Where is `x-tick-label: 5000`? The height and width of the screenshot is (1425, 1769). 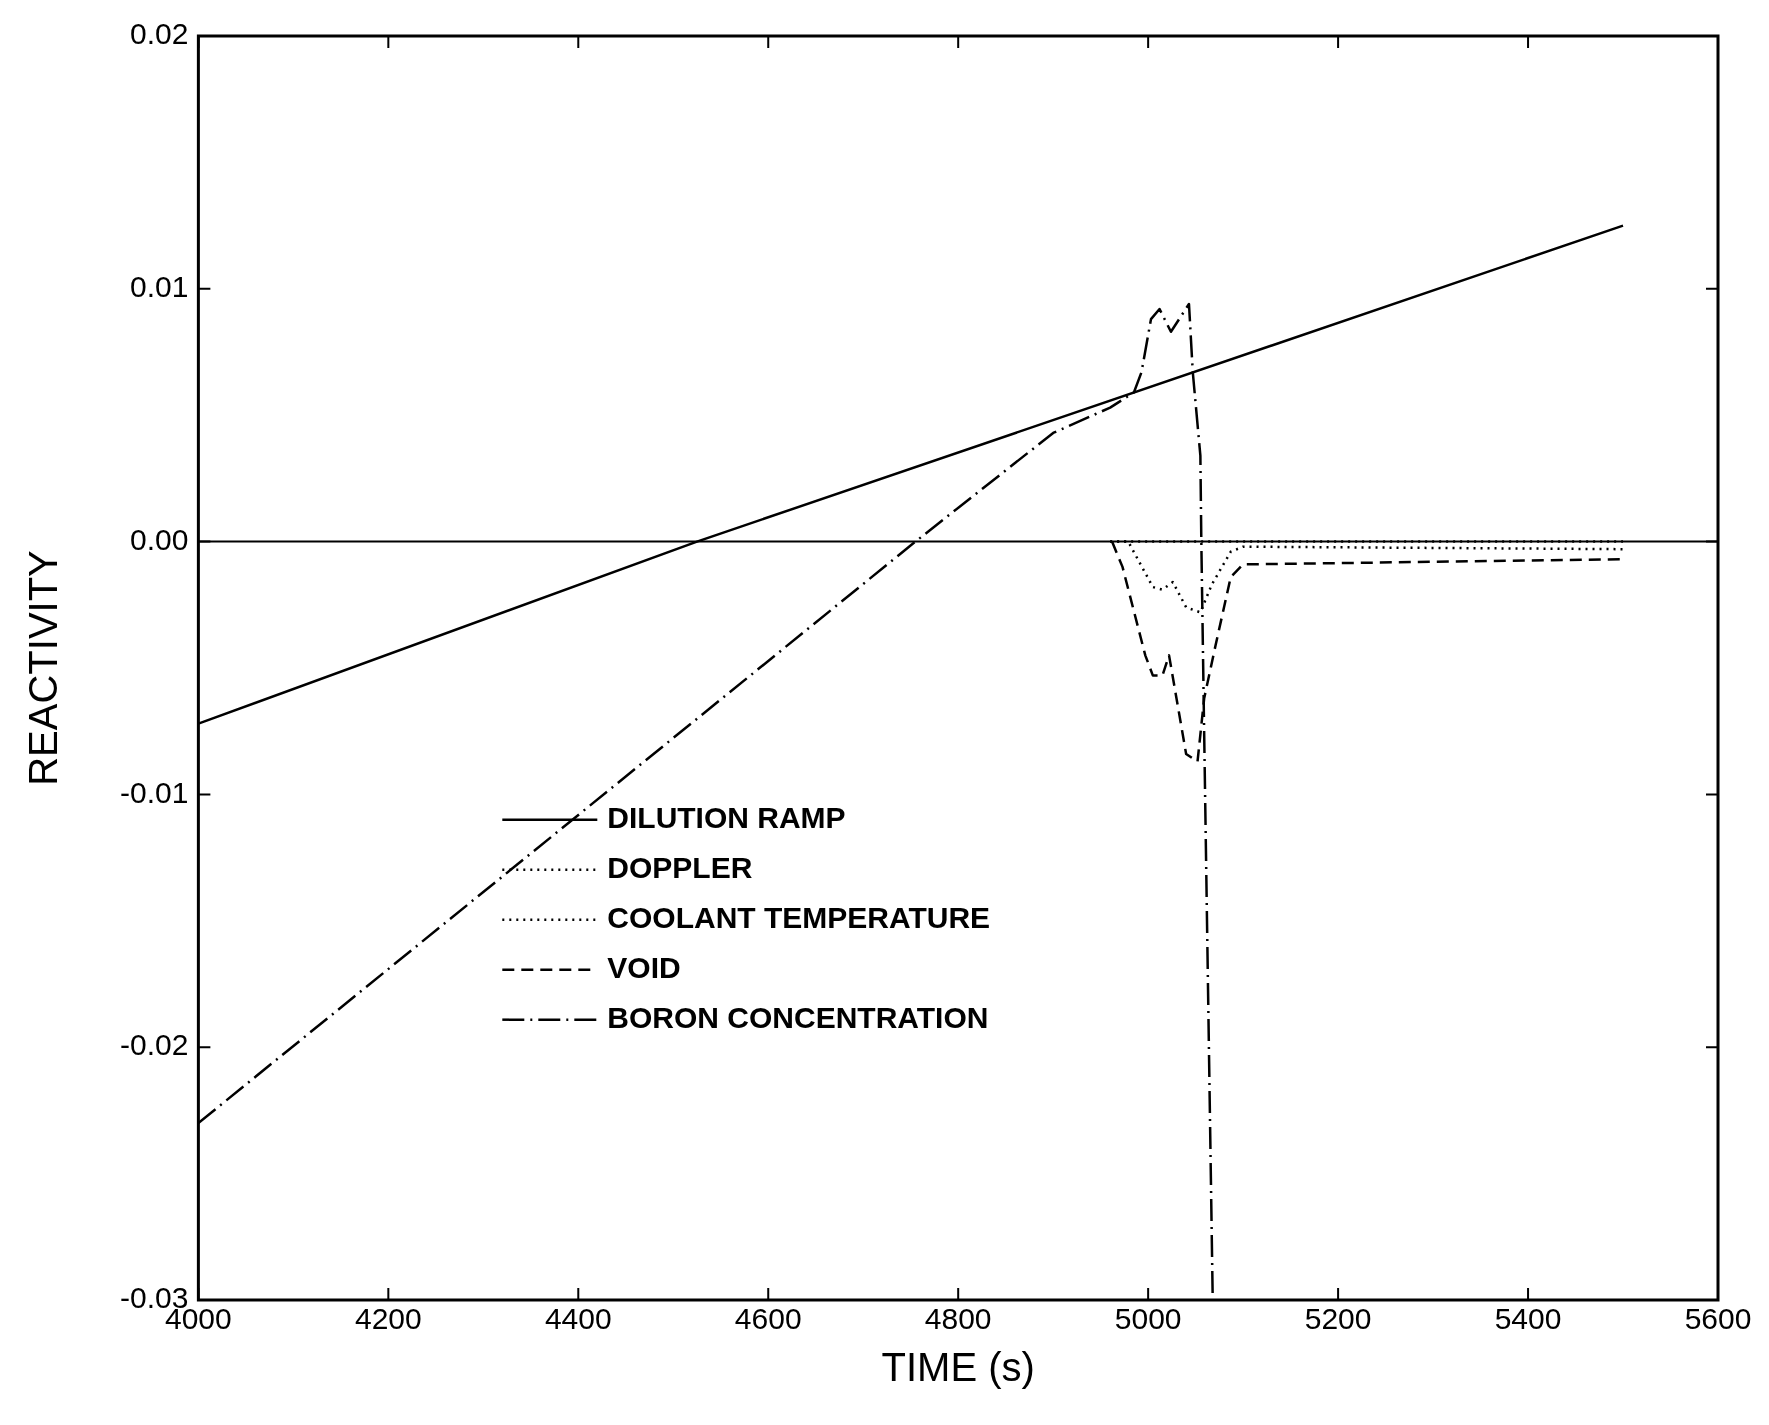 x-tick-label: 5000 is located at coordinates (1148, 1319).